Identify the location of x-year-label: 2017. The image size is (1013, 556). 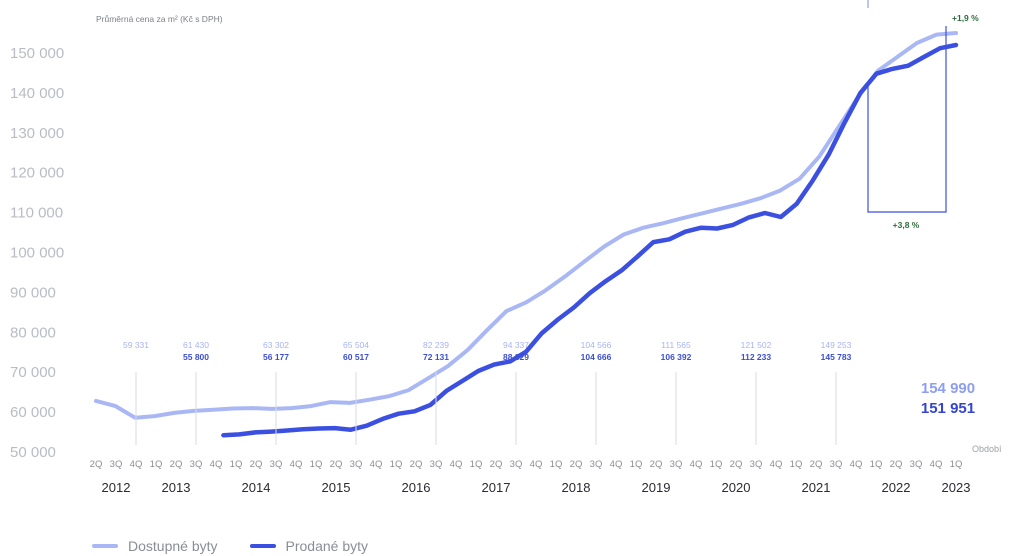
(496, 487).